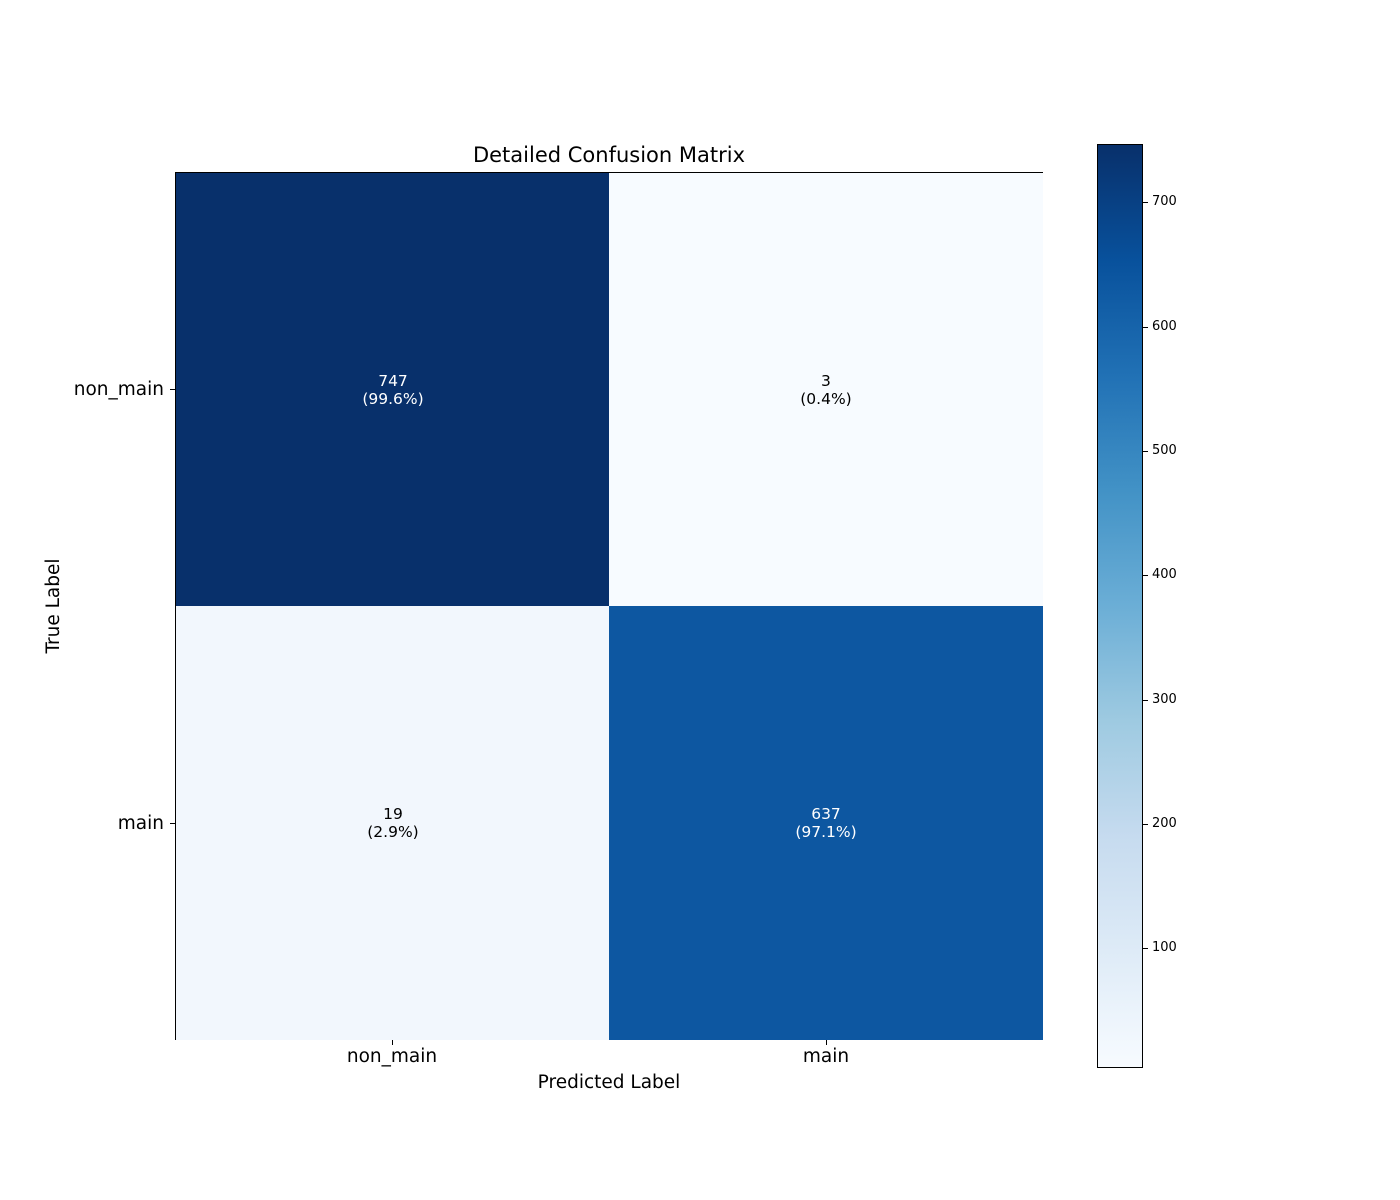  What do you see at coordinates (393, 381) in the screenshot?
I see `cell-count: 747` at bounding box center [393, 381].